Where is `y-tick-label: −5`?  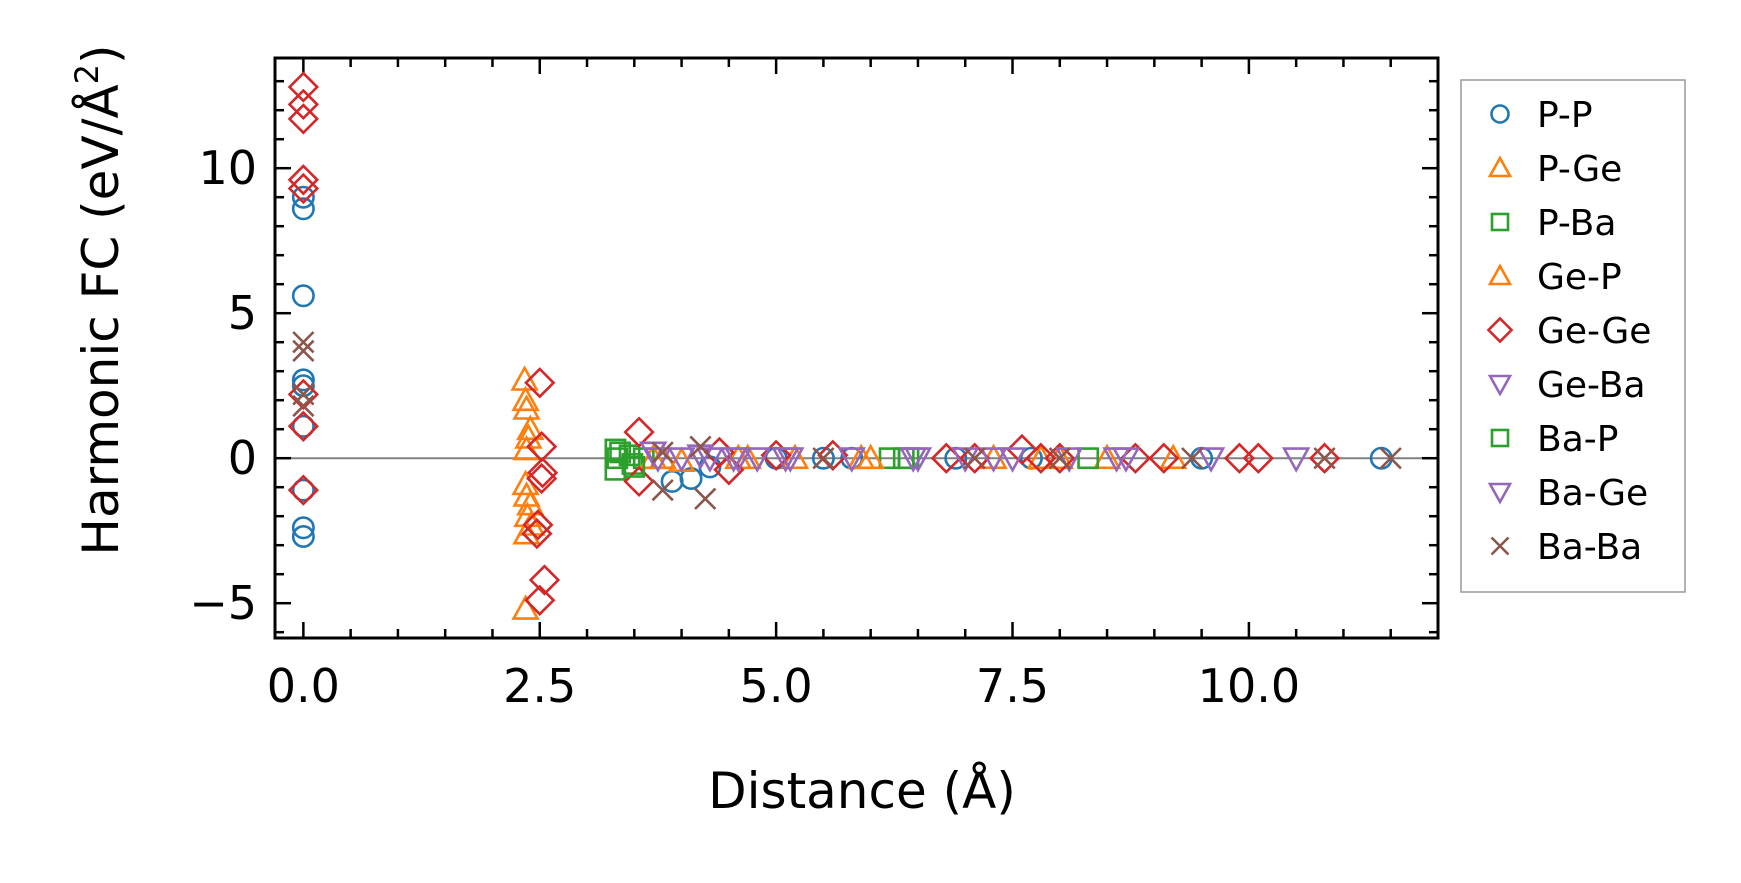 y-tick-label: −5 is located at coordinates (223, 603).